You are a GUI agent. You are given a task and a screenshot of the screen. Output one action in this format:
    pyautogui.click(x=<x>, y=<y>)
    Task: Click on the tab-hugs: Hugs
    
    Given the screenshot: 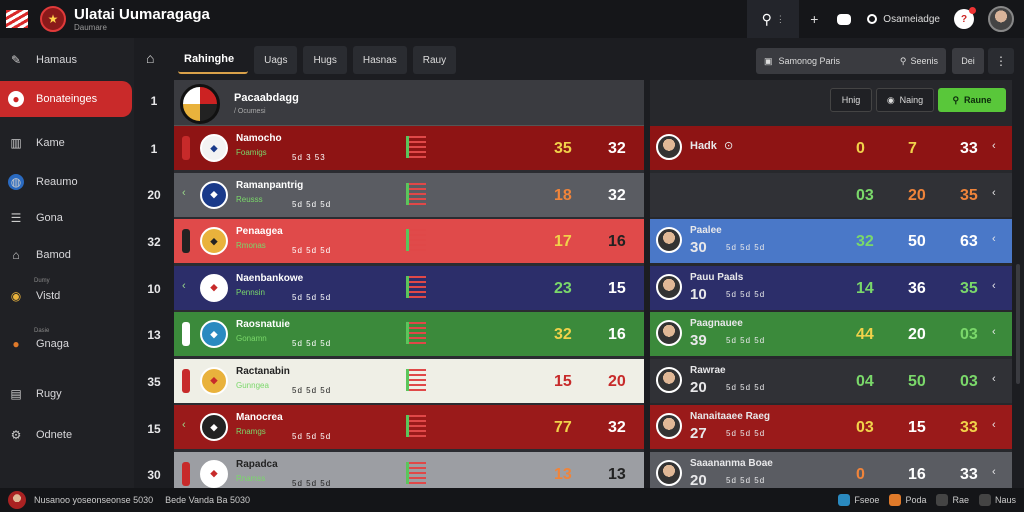 What is the action you would take?
    pyautogui.click(x=325, y=60)
    